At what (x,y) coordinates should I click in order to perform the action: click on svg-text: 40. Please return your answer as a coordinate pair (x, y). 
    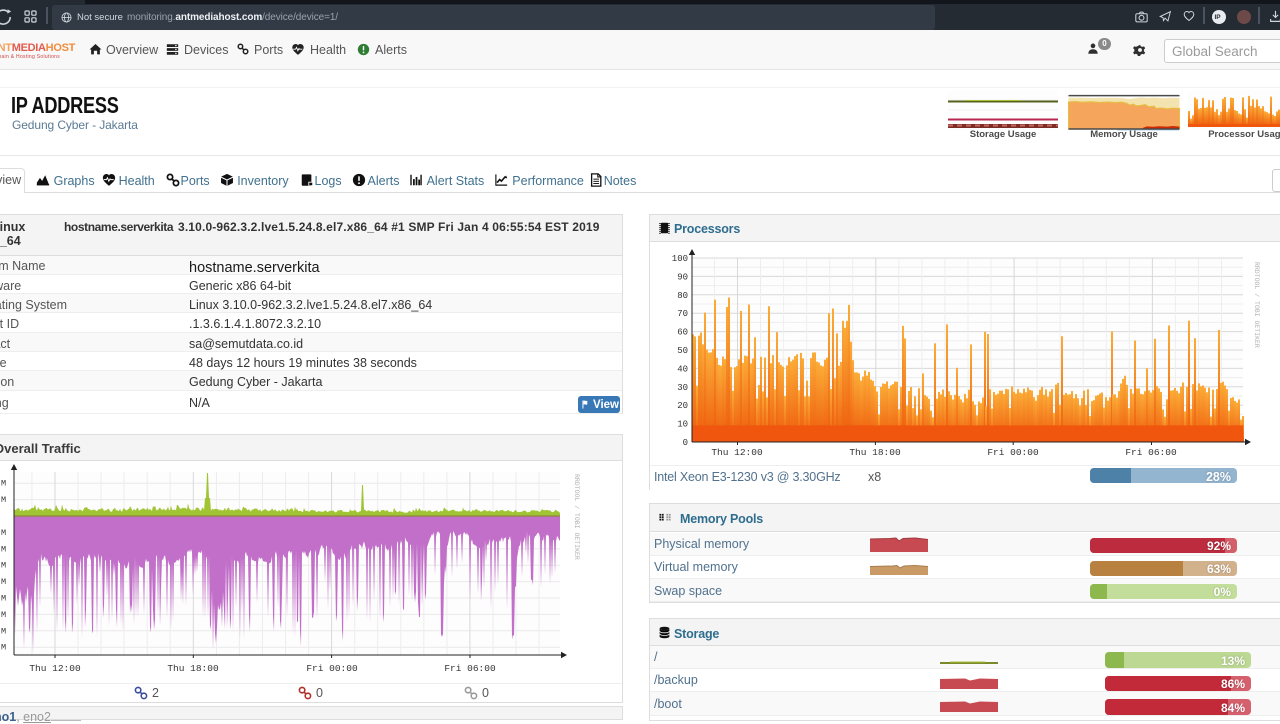
    Looking at the image, I should click on (682, 369).